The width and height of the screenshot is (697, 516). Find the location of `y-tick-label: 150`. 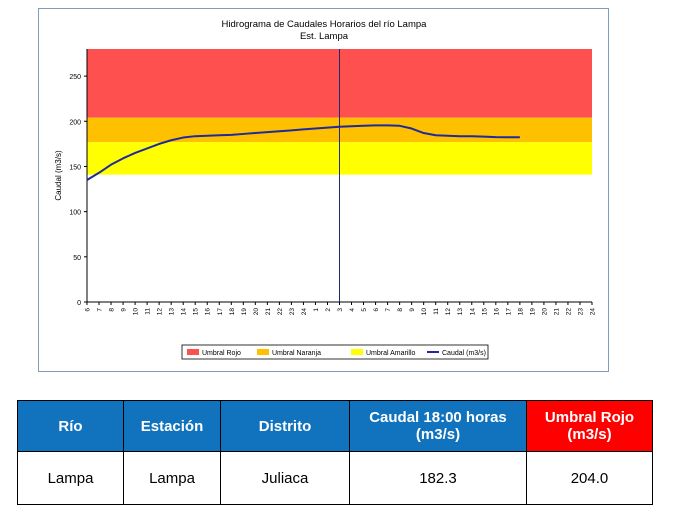

y-tick-label: 150 is located at coordinates (75, 167).